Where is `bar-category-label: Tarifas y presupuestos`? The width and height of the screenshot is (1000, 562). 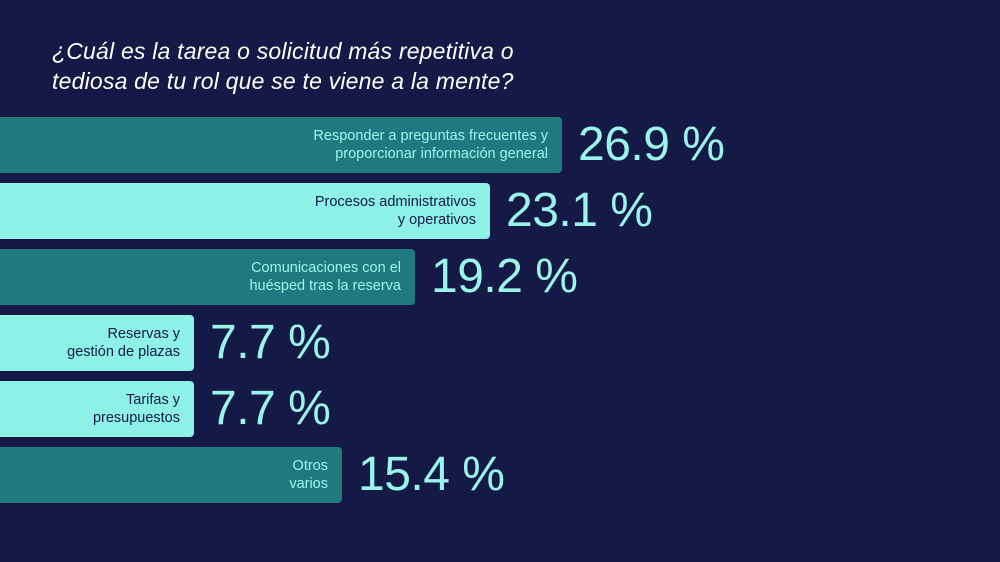 bar-category-label: Tarifas y presupuestos is located at coordinates (136, 409).